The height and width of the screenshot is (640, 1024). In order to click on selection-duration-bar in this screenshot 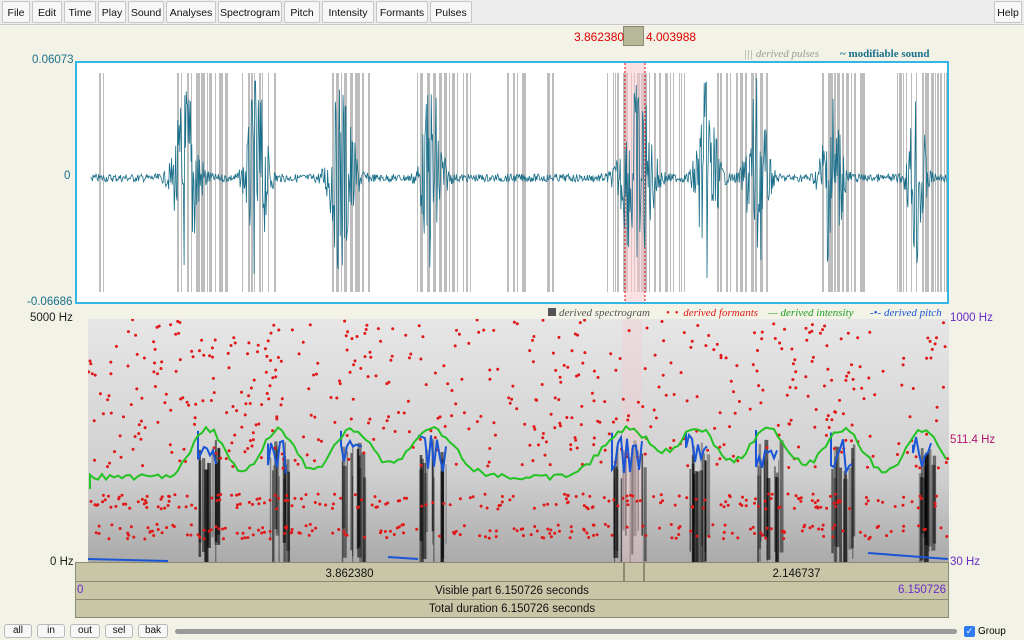, I will do `click(634, 572)`.